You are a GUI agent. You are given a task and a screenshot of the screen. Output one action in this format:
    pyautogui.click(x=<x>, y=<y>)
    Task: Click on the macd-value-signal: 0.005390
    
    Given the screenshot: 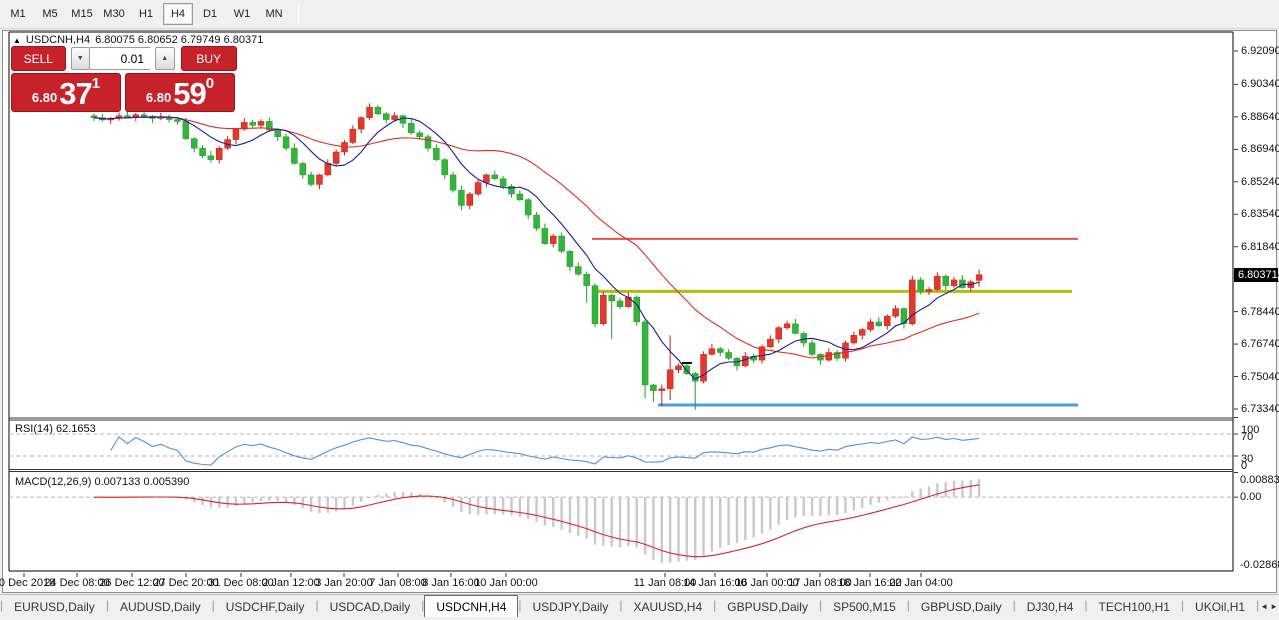 What is the action you would take?
    pyautogui.click(x=166, y=482)
    